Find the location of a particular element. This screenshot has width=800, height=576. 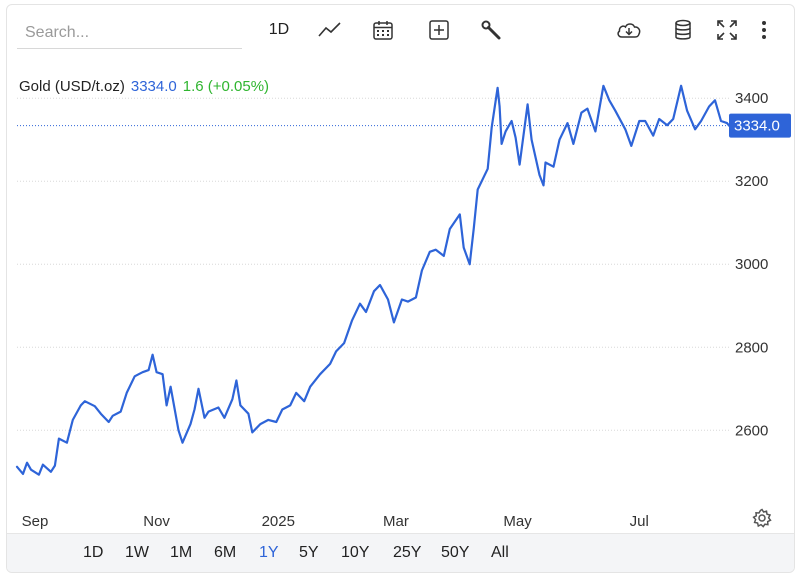

price-tag-background is located at coordinates (760, 125).